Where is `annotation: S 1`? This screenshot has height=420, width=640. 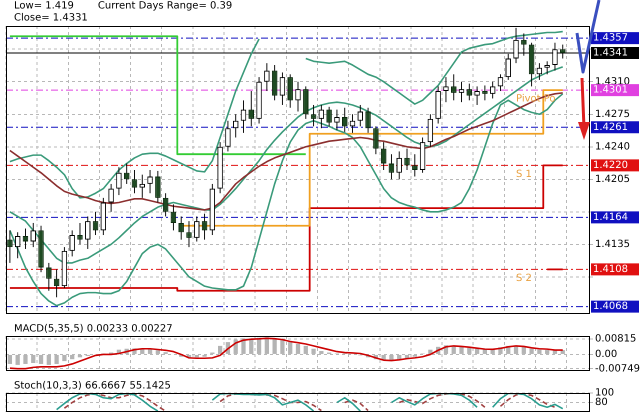
annotation: S 1 is located at coordinates (524, 174).